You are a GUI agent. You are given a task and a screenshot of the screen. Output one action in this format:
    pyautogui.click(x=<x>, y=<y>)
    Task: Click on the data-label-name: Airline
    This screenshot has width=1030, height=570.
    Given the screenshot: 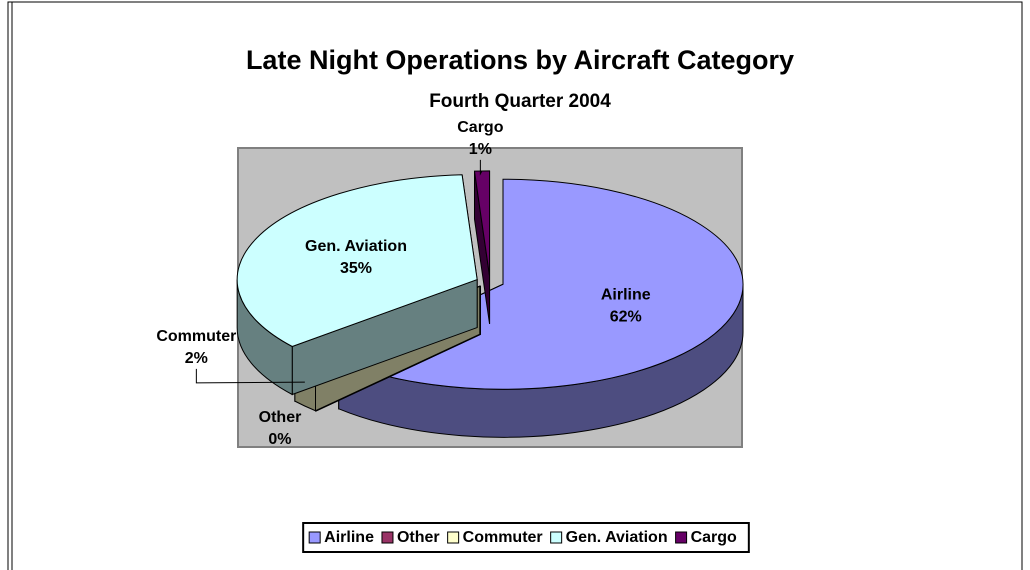 What is the action you would take?
    pyautogui.click(x=626, y=295)
    